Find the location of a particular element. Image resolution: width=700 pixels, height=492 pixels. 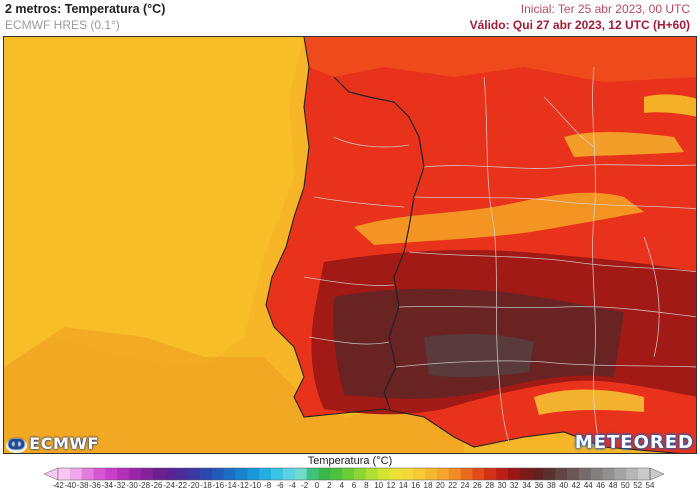

central-system-highlight is located at coordinates (499, 218).